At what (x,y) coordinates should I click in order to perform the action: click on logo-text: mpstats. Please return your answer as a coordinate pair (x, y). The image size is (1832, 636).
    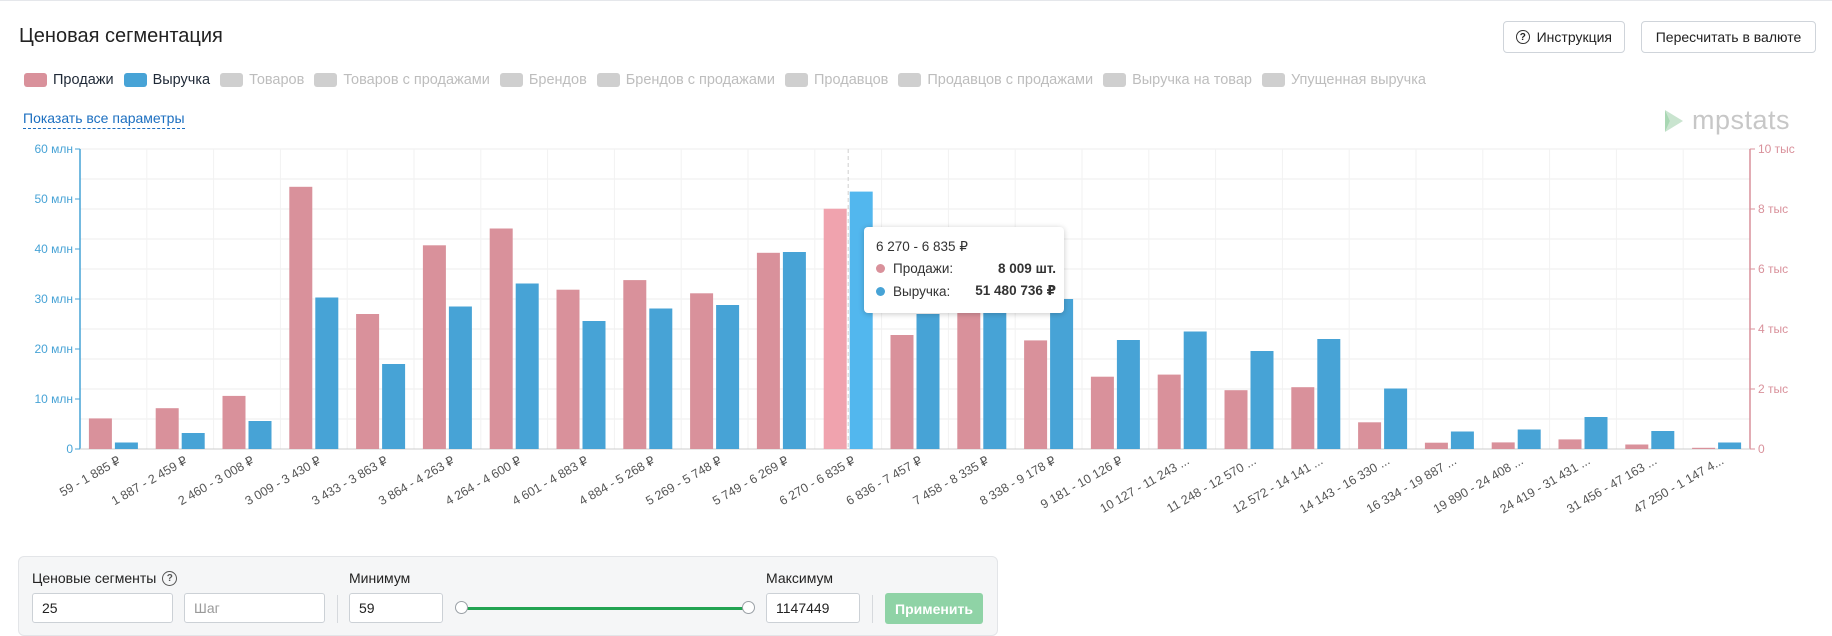
    Looking at the image, I should click on (1741, 120).